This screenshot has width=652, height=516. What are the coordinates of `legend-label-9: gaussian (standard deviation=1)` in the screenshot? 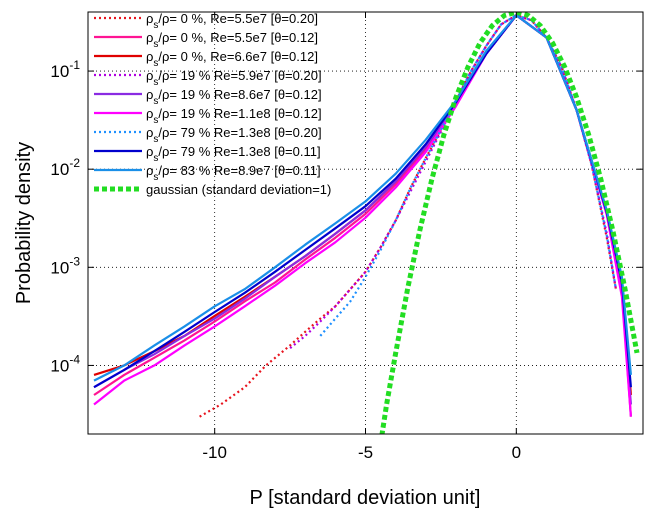 It's located at (238, 189).